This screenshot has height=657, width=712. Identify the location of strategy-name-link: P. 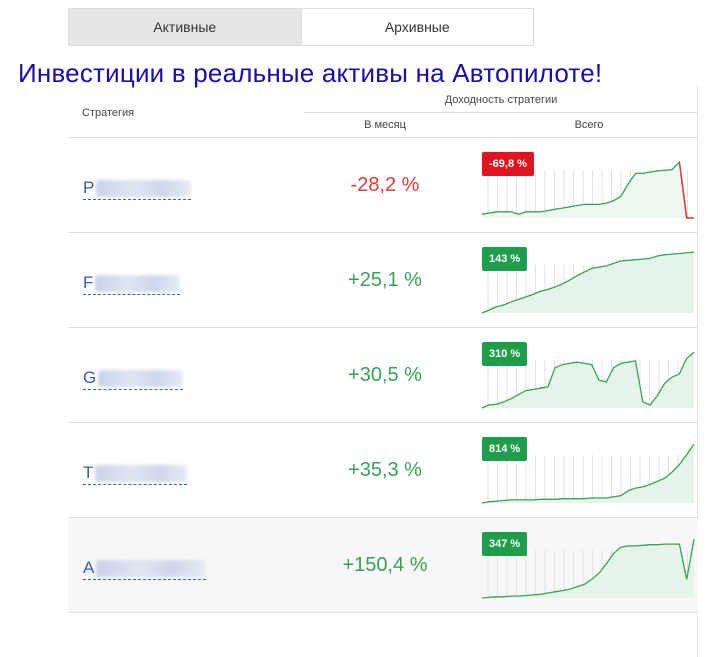
(137, 189).